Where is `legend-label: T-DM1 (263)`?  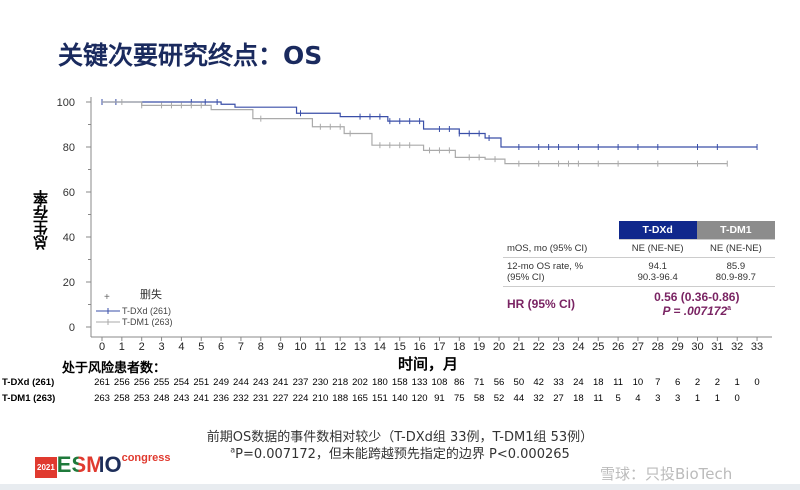 legend-label: T-DM1 (263) is located at coordinates (147, 322).